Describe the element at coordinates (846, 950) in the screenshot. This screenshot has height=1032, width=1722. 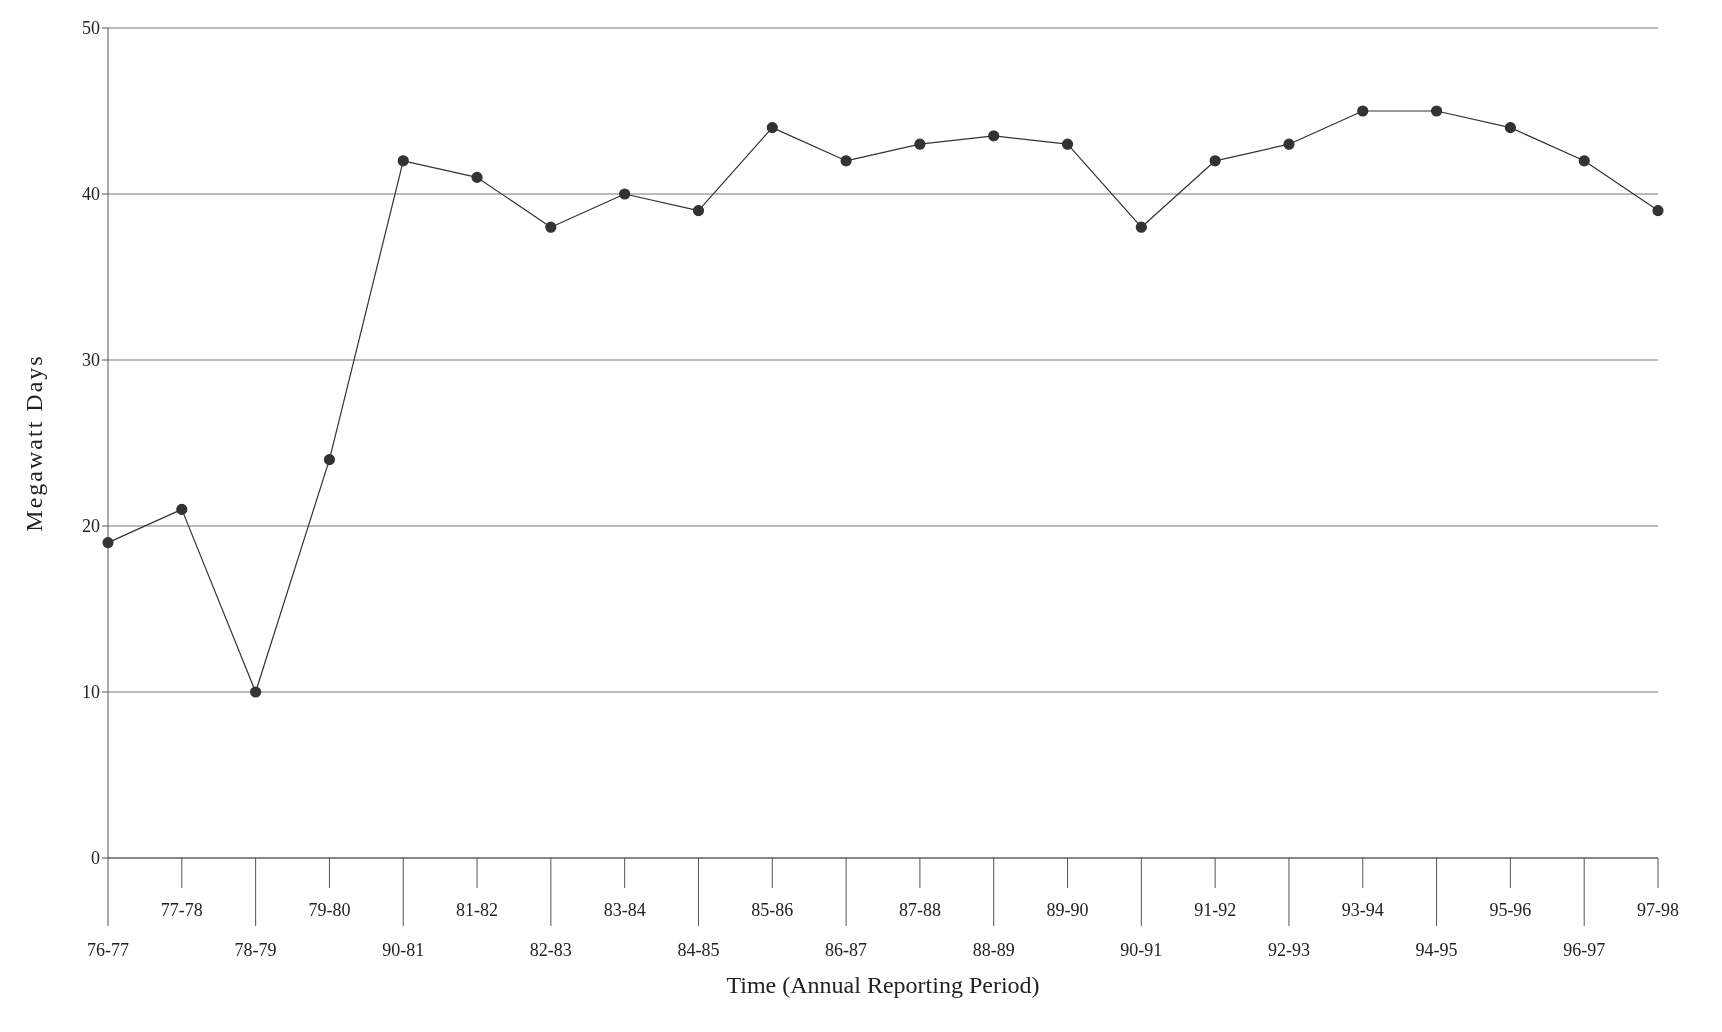
I see `x-tick-label: 86-87` at that location.